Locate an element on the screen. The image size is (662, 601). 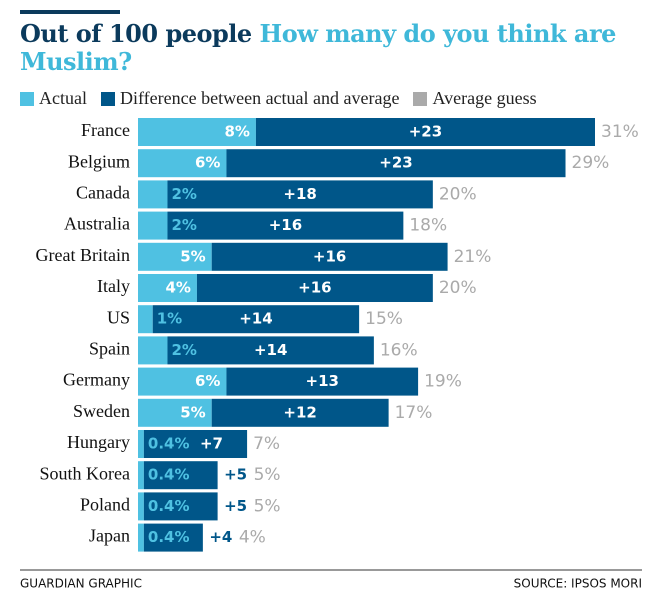
category-label: Italy is located at coordinates (113, 286).